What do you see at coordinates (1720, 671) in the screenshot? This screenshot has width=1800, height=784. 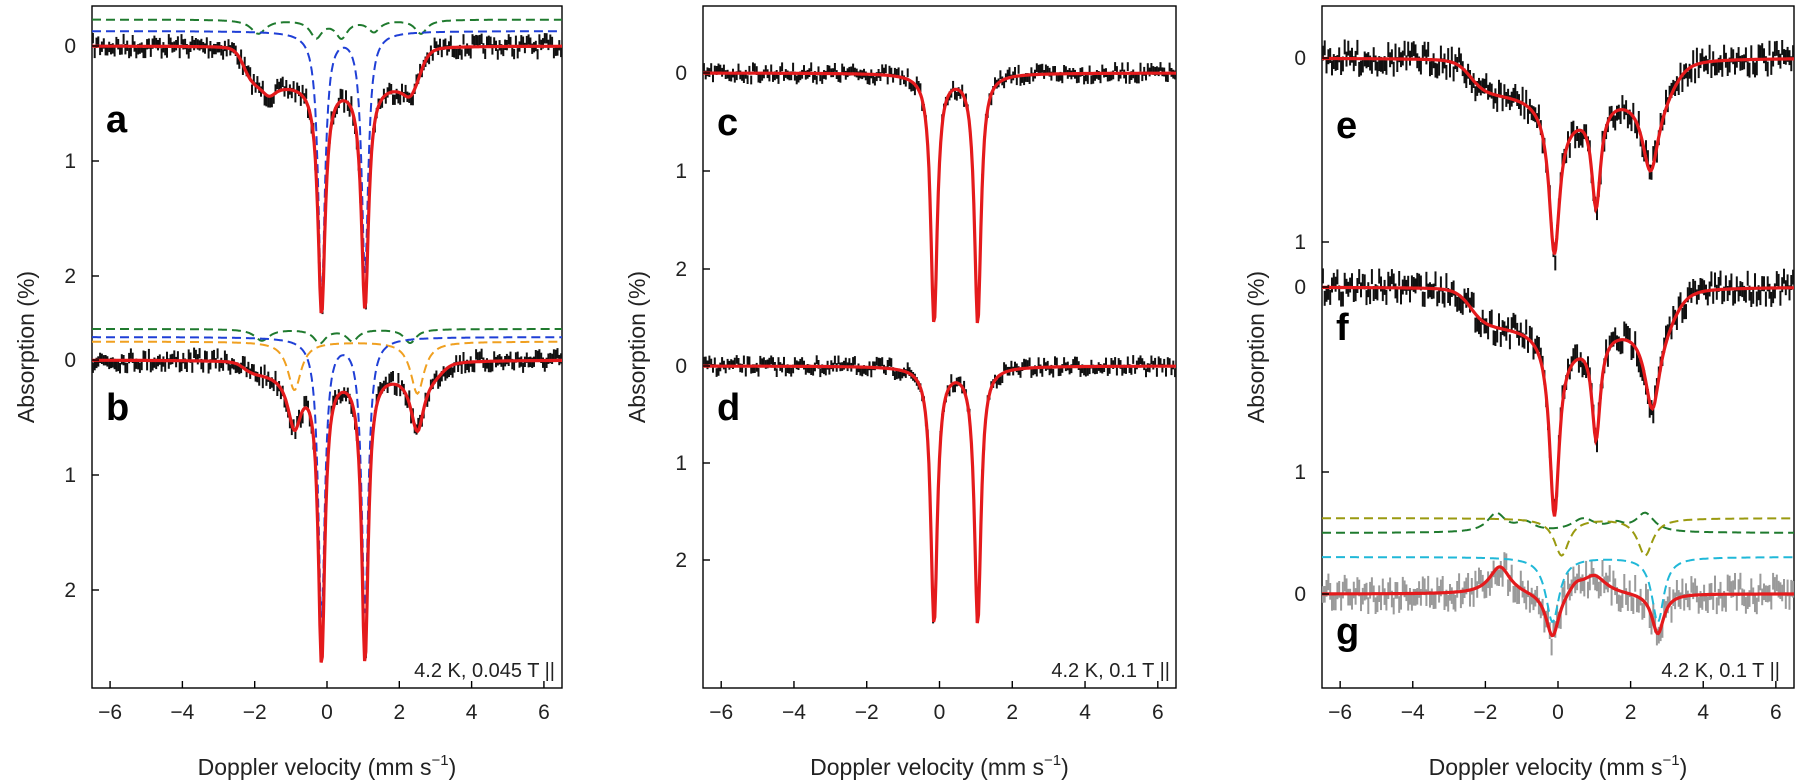 I see `annotation-right: 4.2 K, 0.1 T ||` at bounding box center [1720, 671].